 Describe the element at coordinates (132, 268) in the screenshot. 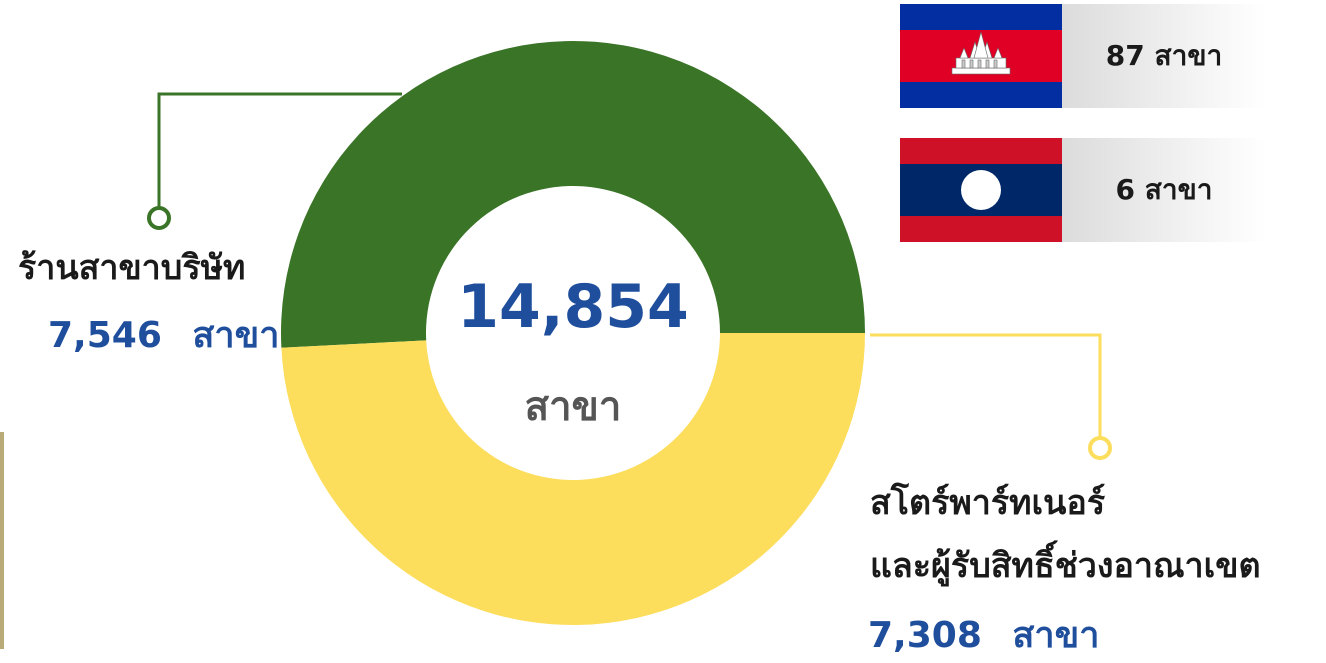

I see `company-branches-label: ร้านสาขาบริษัท` at that location.